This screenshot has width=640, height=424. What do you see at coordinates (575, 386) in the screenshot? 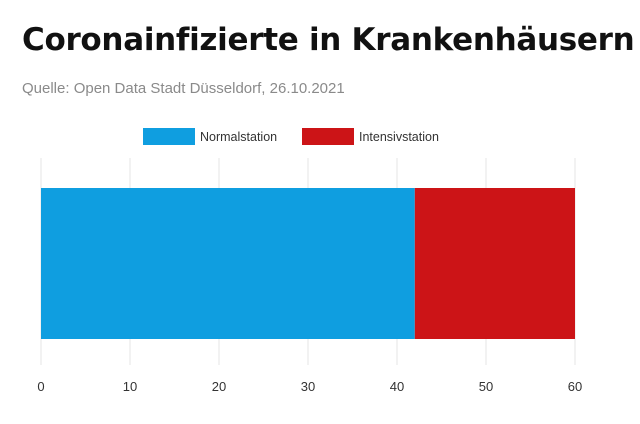
I see `x-tick-label-60: 60` at bounding box center [575, 386].